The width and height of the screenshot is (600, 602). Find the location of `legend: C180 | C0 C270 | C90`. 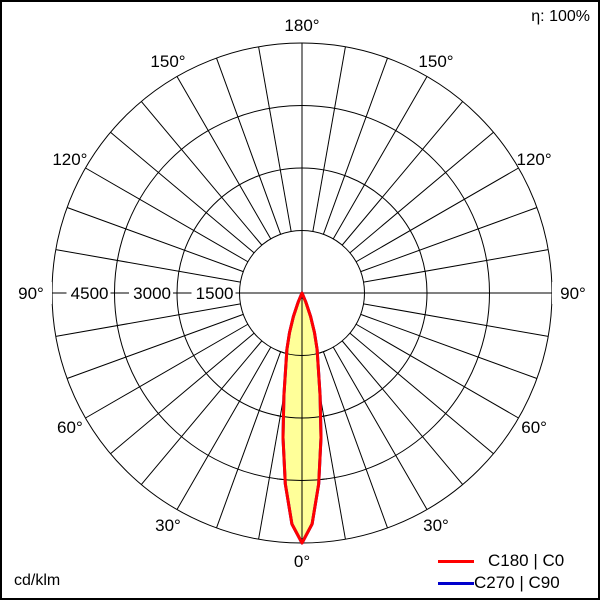

legend: C180 | C0 C270 | C90 is located at coordinates (510, 572).